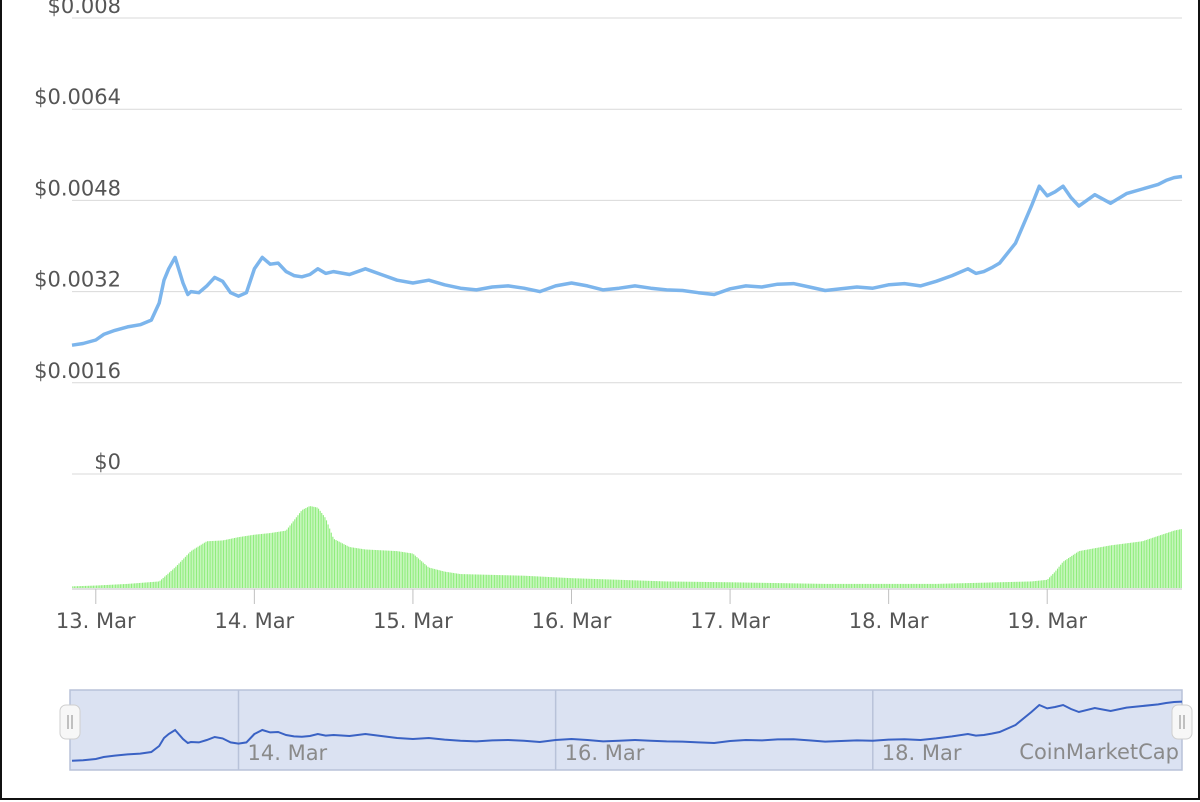 Image resolution: width=1200 pixels, height=802 pixels. What do you see at coordinates (1099, 752) in the screenshot?
I see `credit-label: CoinMarketCap` at bounding box center [1099, 752].